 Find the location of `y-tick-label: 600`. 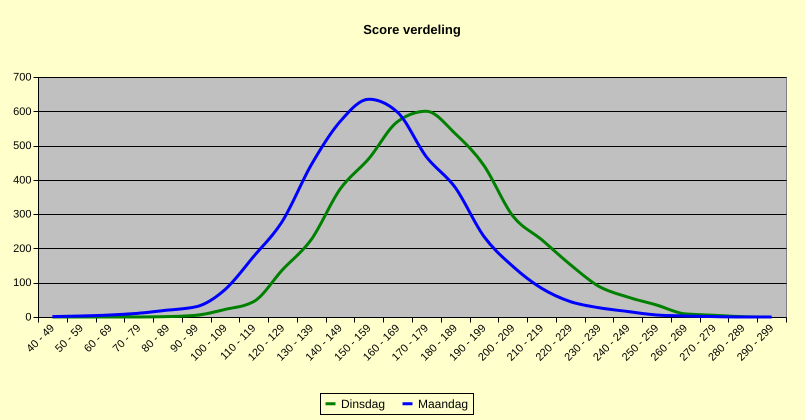

y-tick-label: 600 is located at coordinates (22, 112).